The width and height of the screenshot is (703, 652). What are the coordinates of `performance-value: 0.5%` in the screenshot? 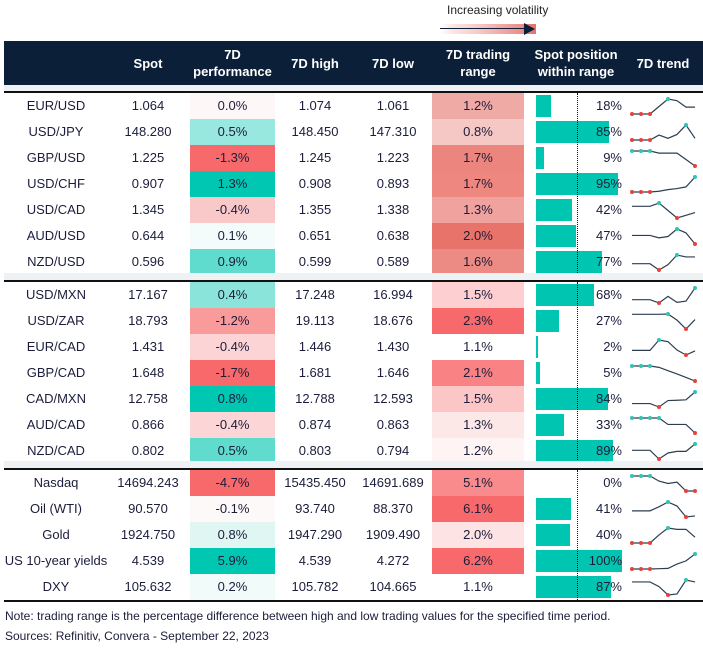 It's located at (232, 132).